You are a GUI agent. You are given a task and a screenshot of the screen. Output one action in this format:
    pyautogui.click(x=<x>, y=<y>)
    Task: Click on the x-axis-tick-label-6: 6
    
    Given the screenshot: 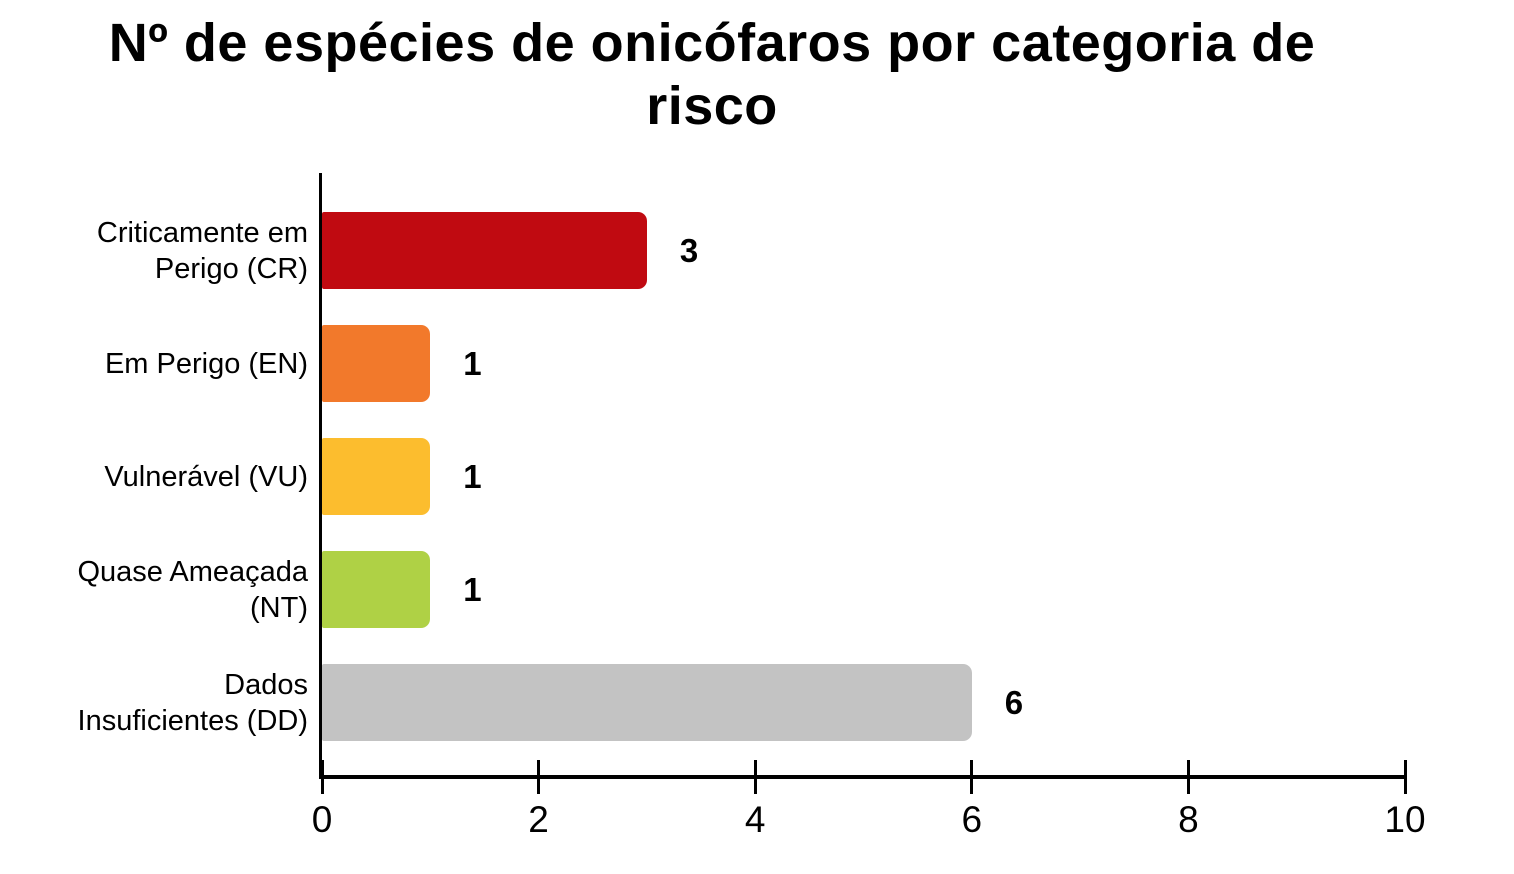 What is the action you would take?
    pyautogui.click(x=972, y=819)
    